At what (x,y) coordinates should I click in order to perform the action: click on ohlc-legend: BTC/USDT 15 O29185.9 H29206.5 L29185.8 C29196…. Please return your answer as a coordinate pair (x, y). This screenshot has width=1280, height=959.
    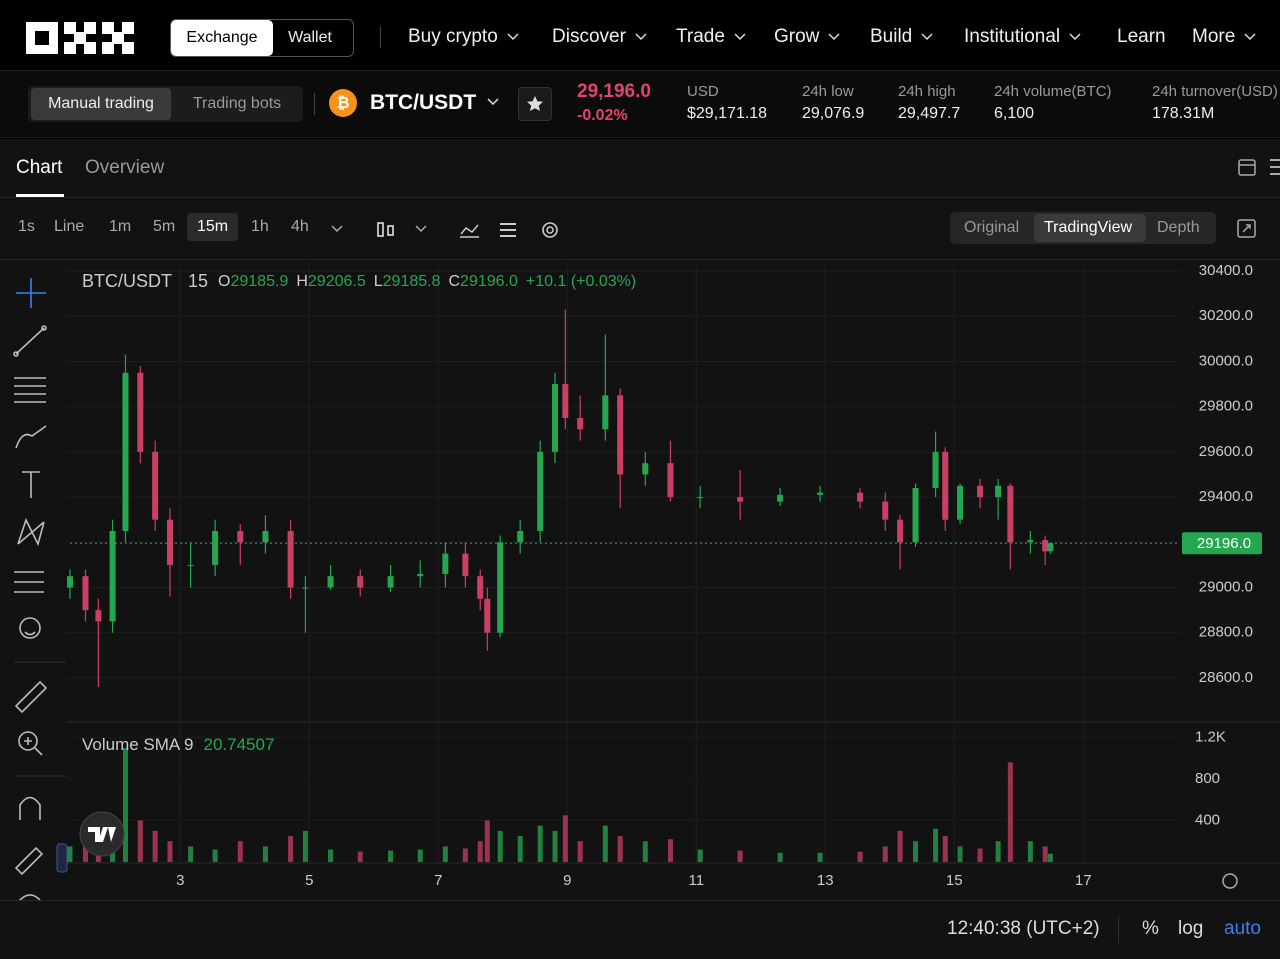
    Looking at the image, I should click on (359, 281).